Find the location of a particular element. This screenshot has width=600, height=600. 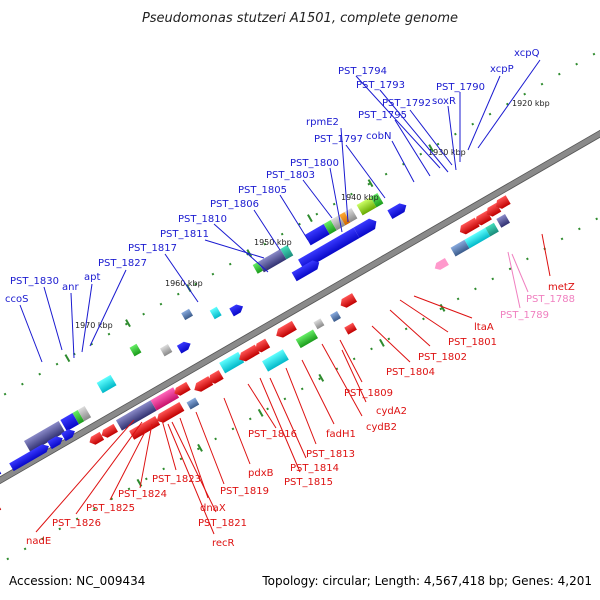

gene-label-metZ: metZ is located at coordinates (561, 287).